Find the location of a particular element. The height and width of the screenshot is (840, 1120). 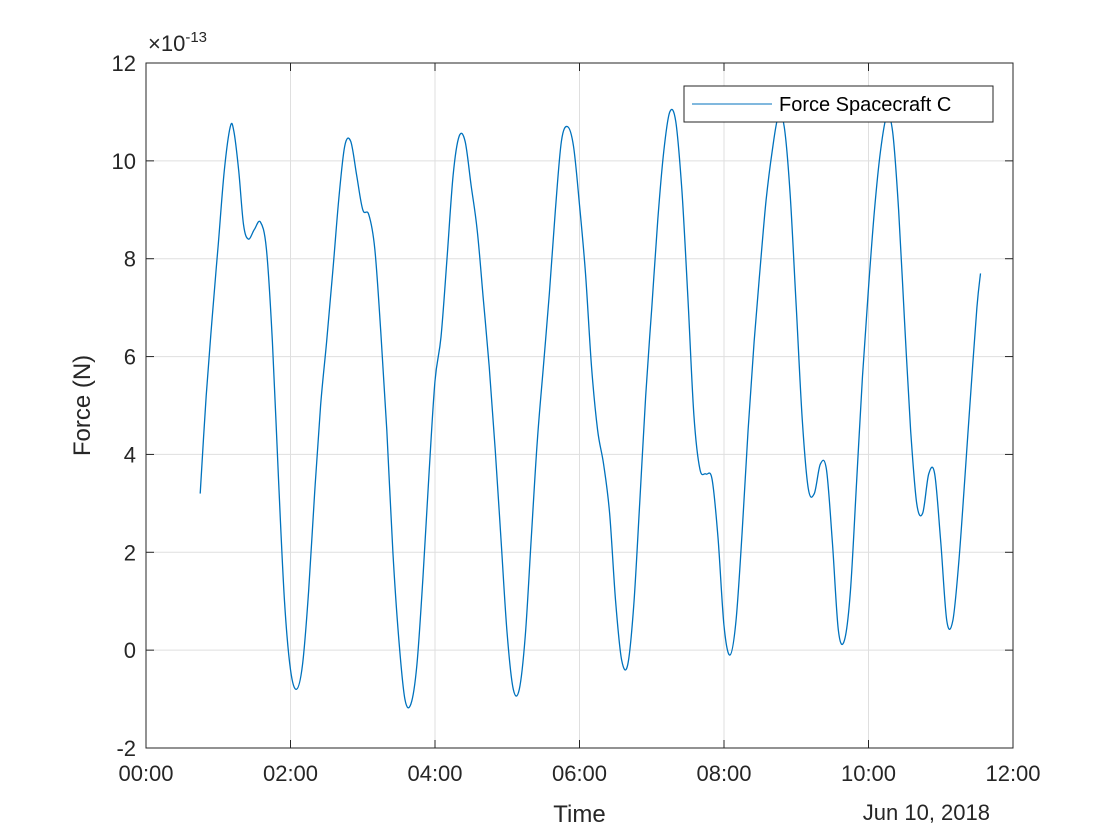

y-tick-label: 8 is located at coordinates (130, 259).